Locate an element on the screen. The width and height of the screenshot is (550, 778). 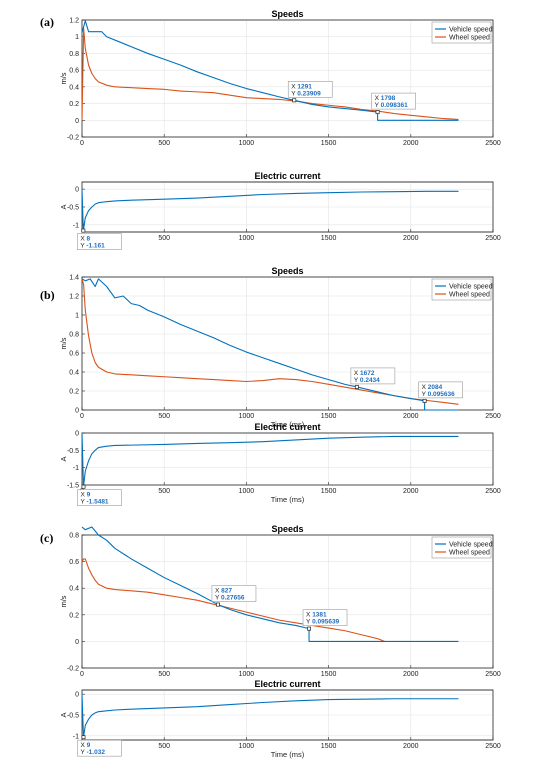
speeds-datatip-y: Y 0.095636 is located at coordinates (439, 394).